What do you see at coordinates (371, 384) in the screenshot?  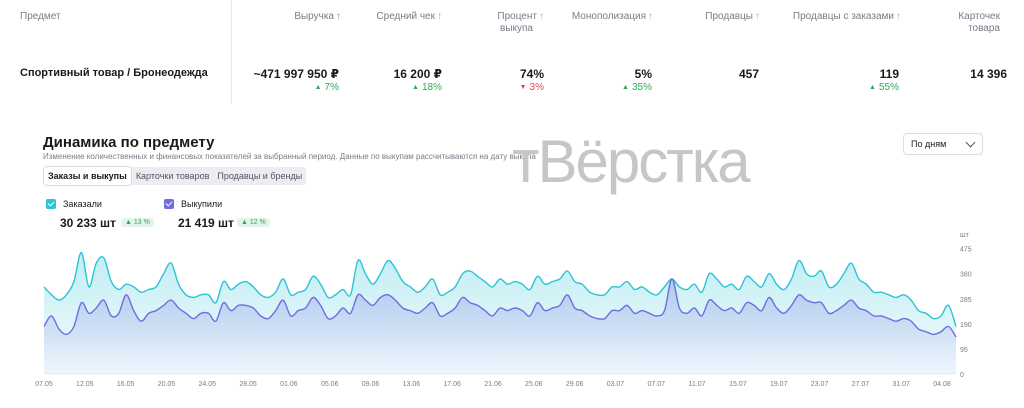 I see `x-tick-label: 09.06` at bounding box center [371, 384].